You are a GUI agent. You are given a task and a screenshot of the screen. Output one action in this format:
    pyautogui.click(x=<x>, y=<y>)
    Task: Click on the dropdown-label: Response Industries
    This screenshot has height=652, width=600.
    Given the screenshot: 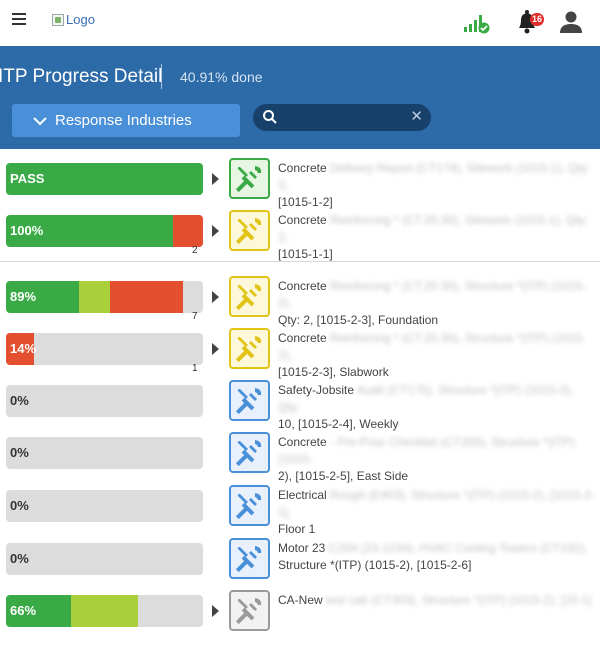 What is the action you would take?
    pyautogui.click(x=123, y=120)
    